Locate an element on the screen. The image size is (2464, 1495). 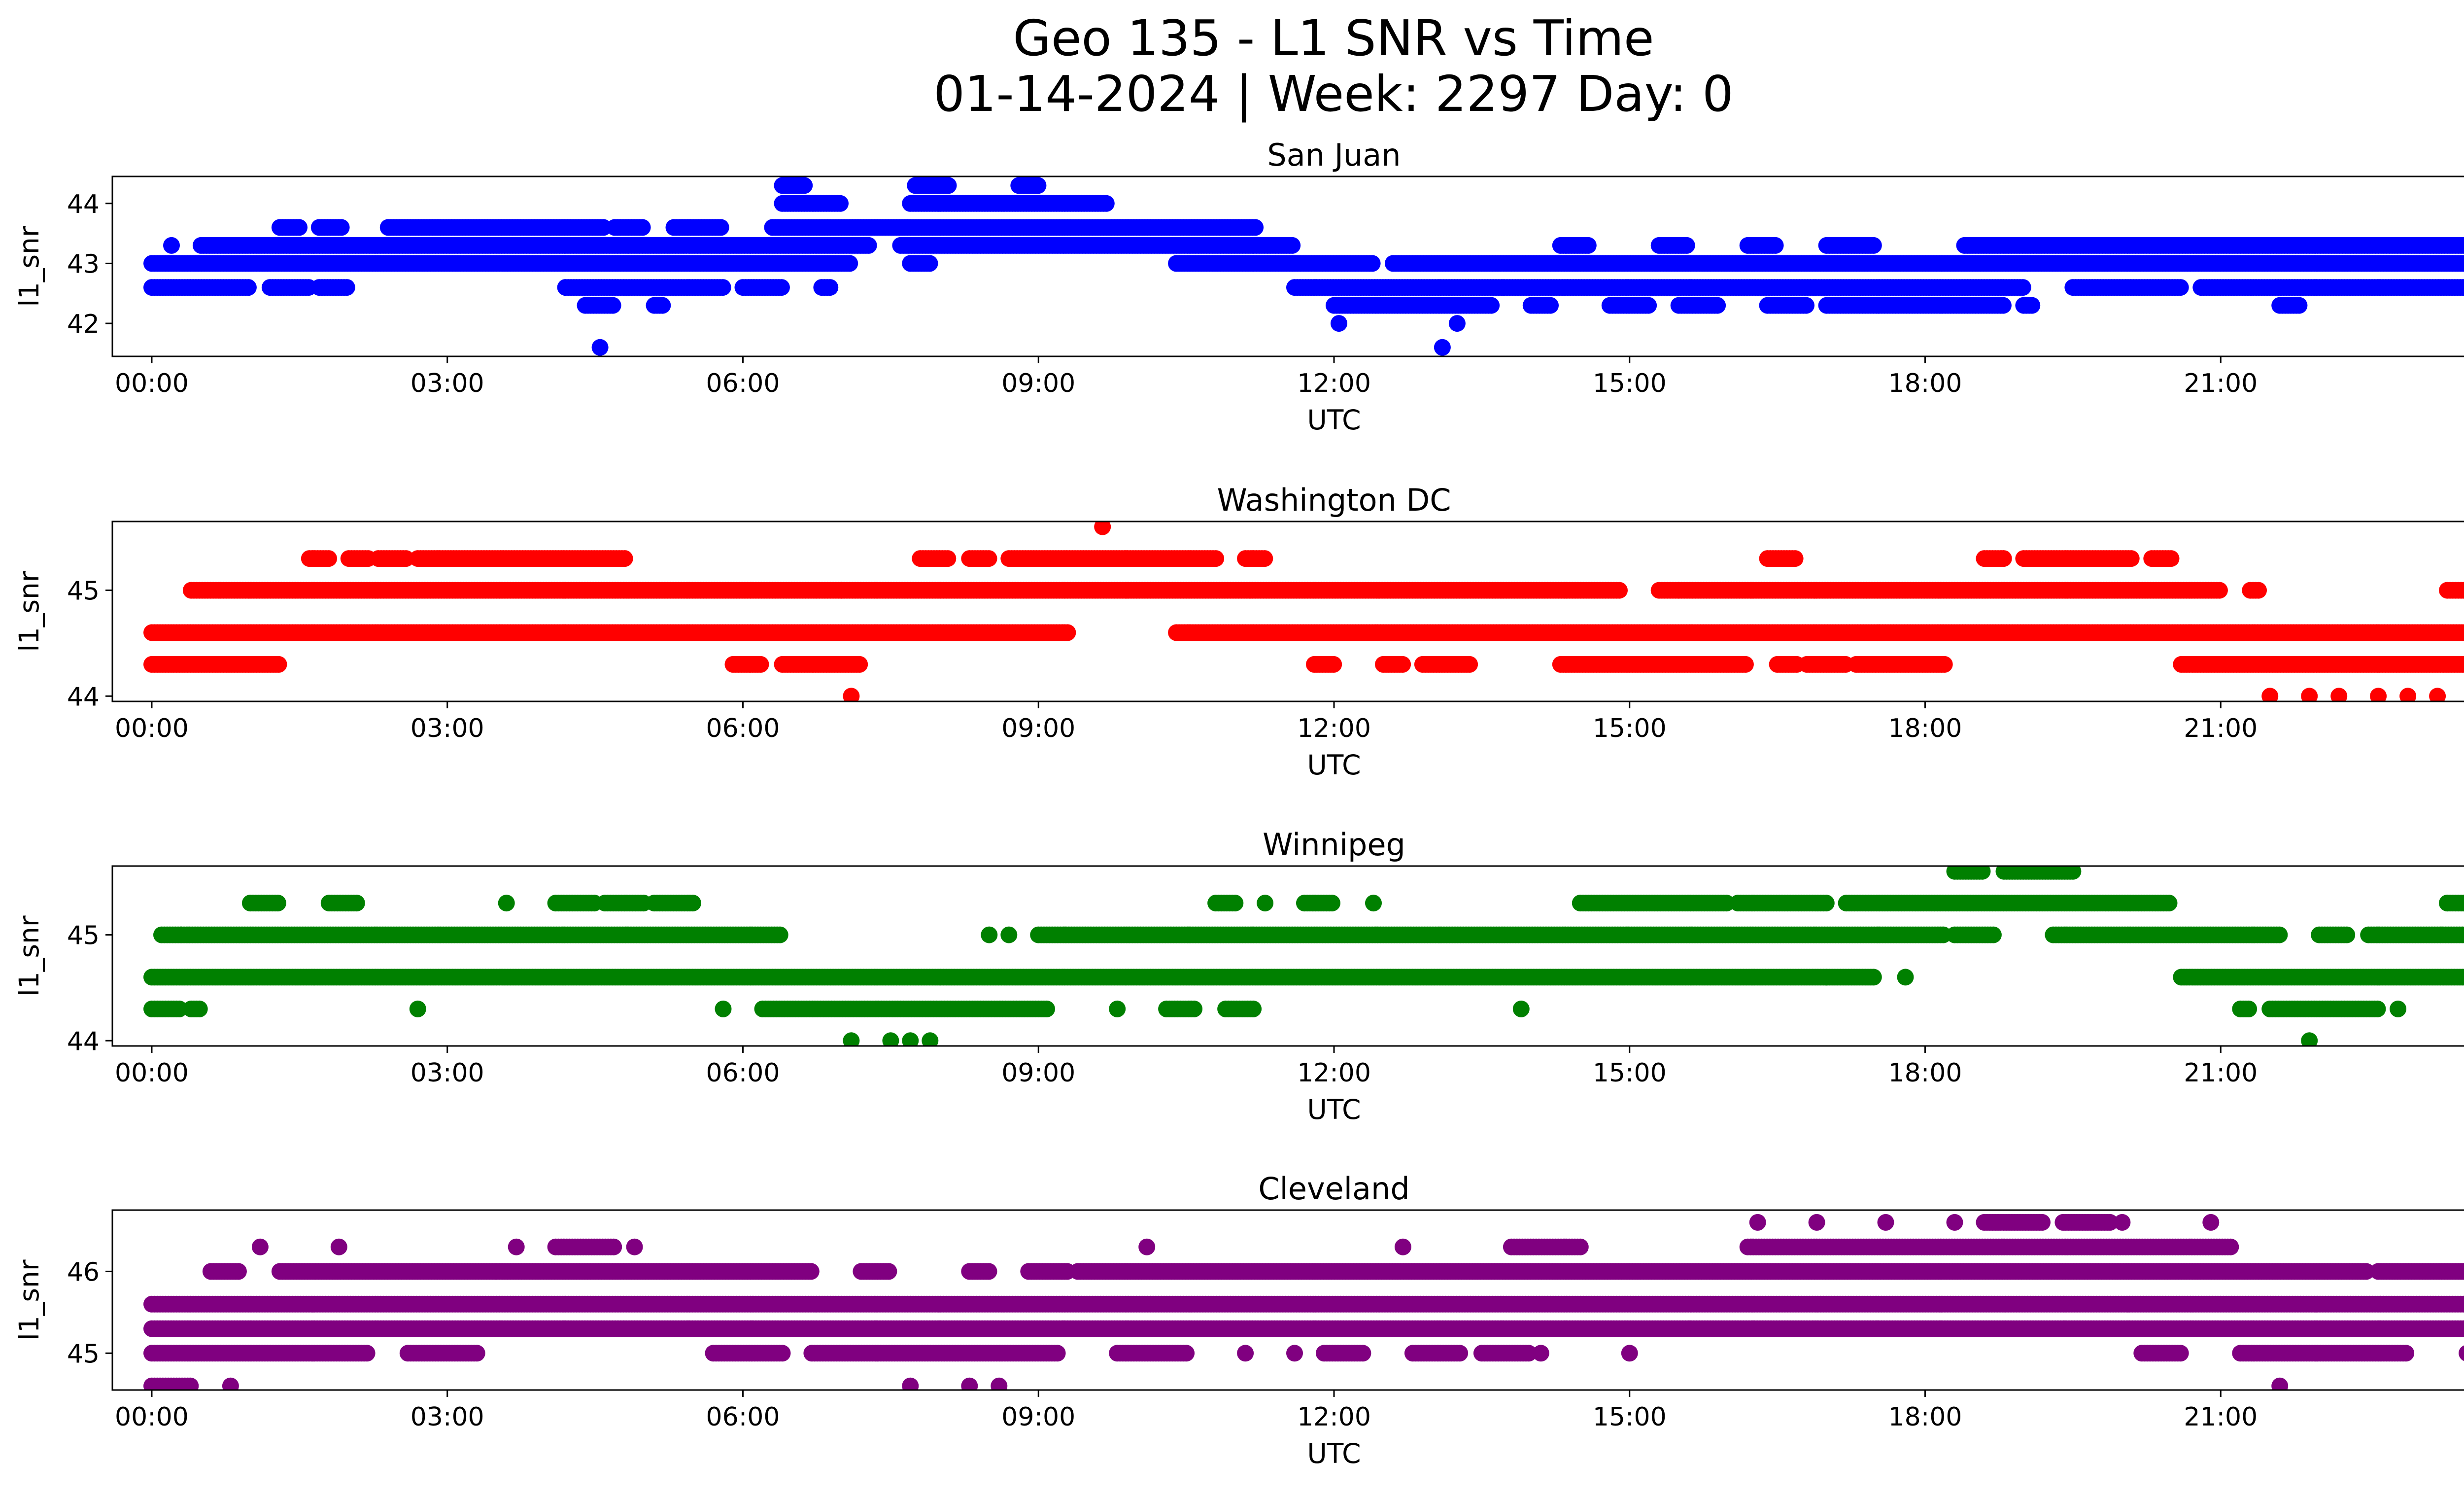
y-tick-label: 42 is located at coordinates (83, 324).